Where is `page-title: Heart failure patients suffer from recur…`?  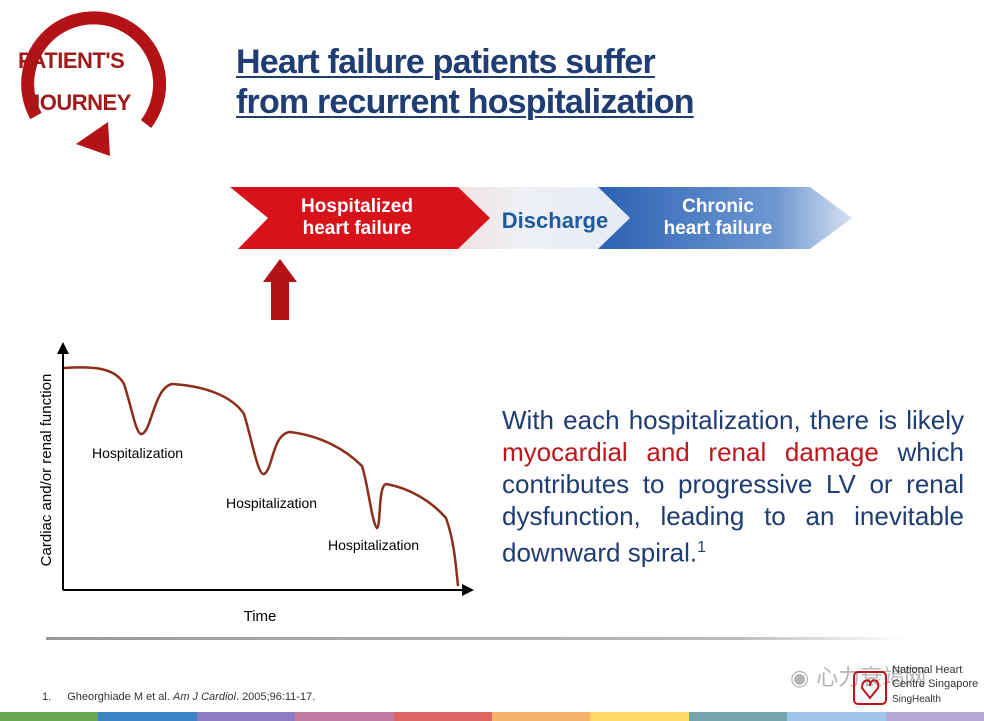 page-title: Heart failure patients suffer from recur… is located at coordinates (465, 82).